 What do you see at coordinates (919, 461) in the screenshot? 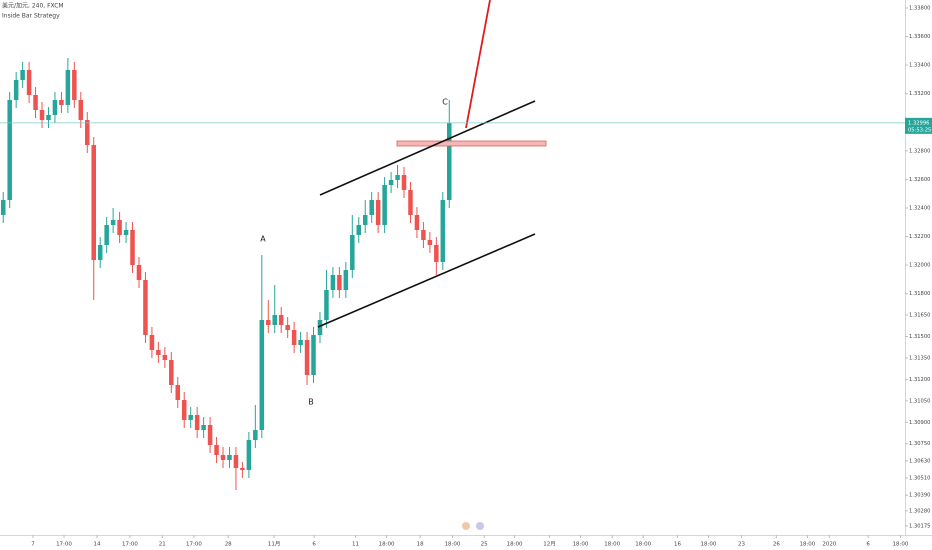
I see `y-tick-label: 1.30630` at bounding box center [919, 461].